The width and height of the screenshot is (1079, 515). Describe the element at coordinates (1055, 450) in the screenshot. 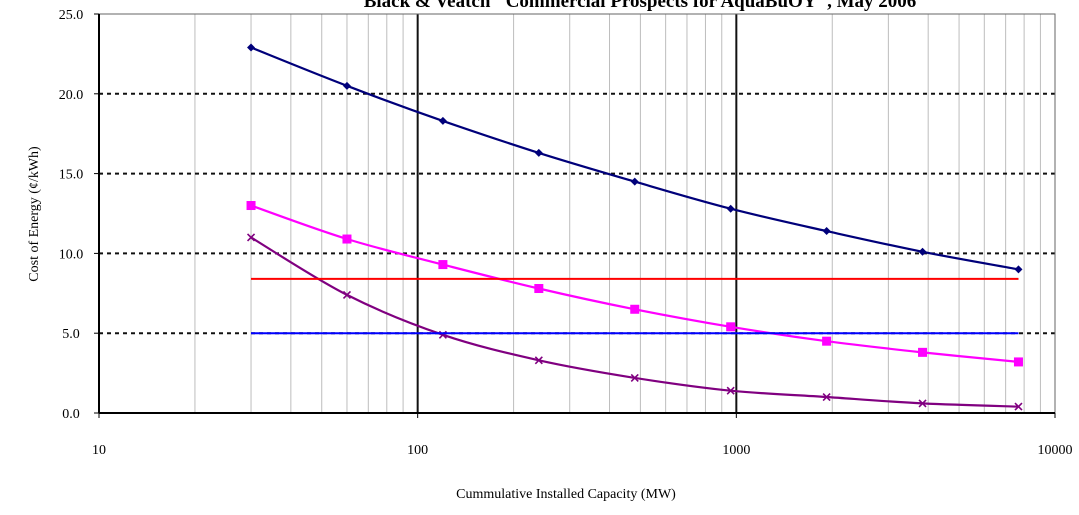

I see `x-tick-label: 10000` at that location.